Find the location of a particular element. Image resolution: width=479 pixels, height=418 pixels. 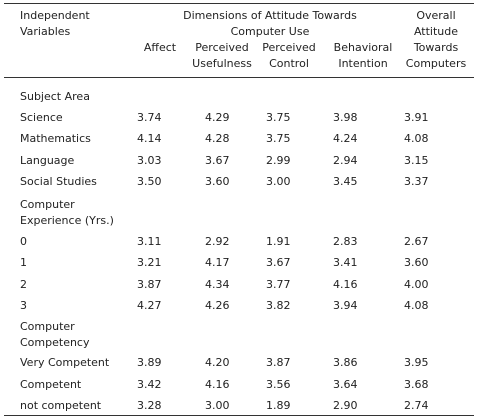

cell: 2.94 is located at coordinates (345, 160).